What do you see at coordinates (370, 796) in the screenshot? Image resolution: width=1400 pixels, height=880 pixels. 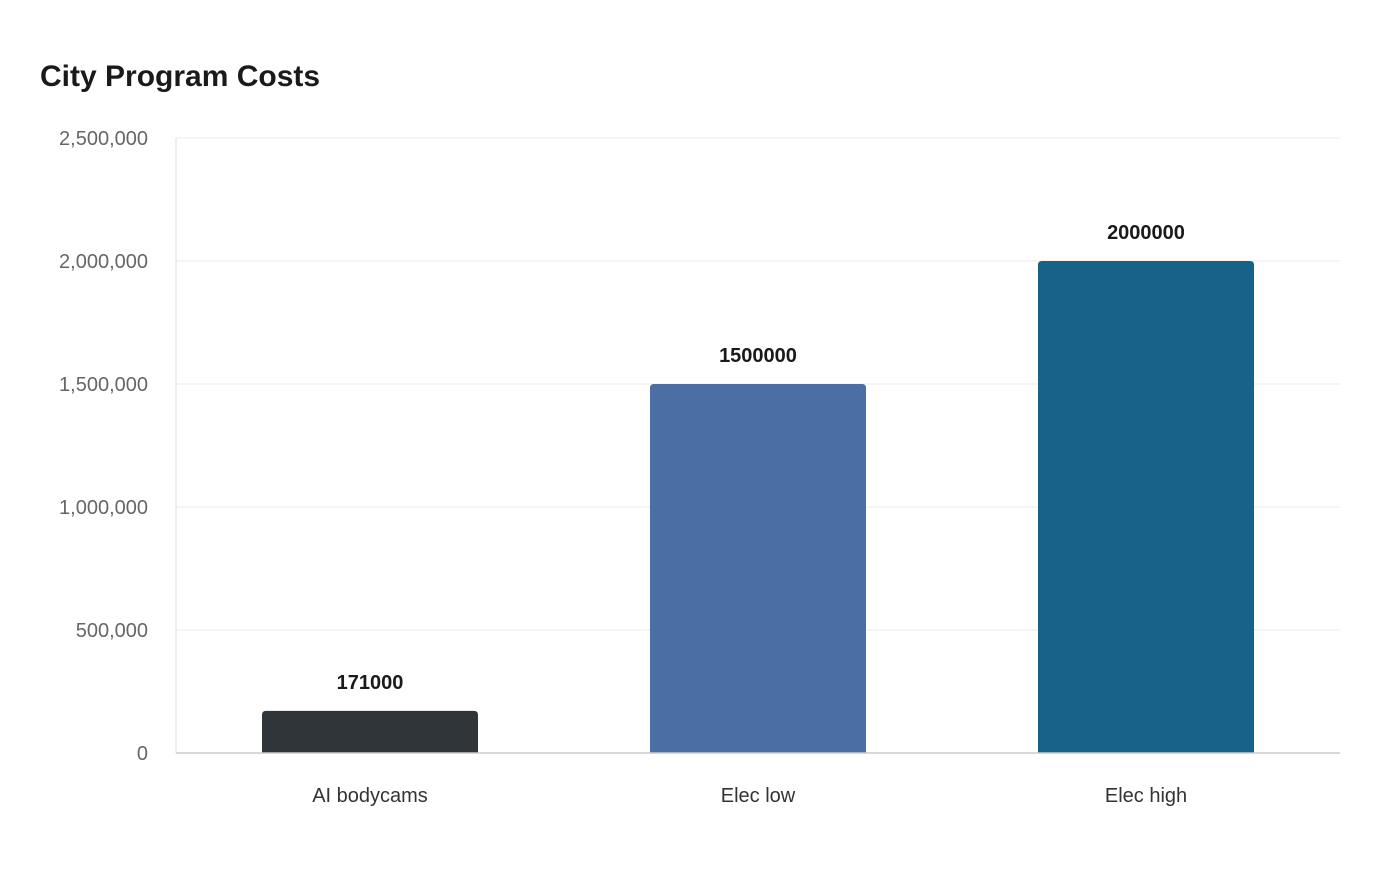 I see `x-tick-label: AI bodycams` at bounding box center [370, 796].